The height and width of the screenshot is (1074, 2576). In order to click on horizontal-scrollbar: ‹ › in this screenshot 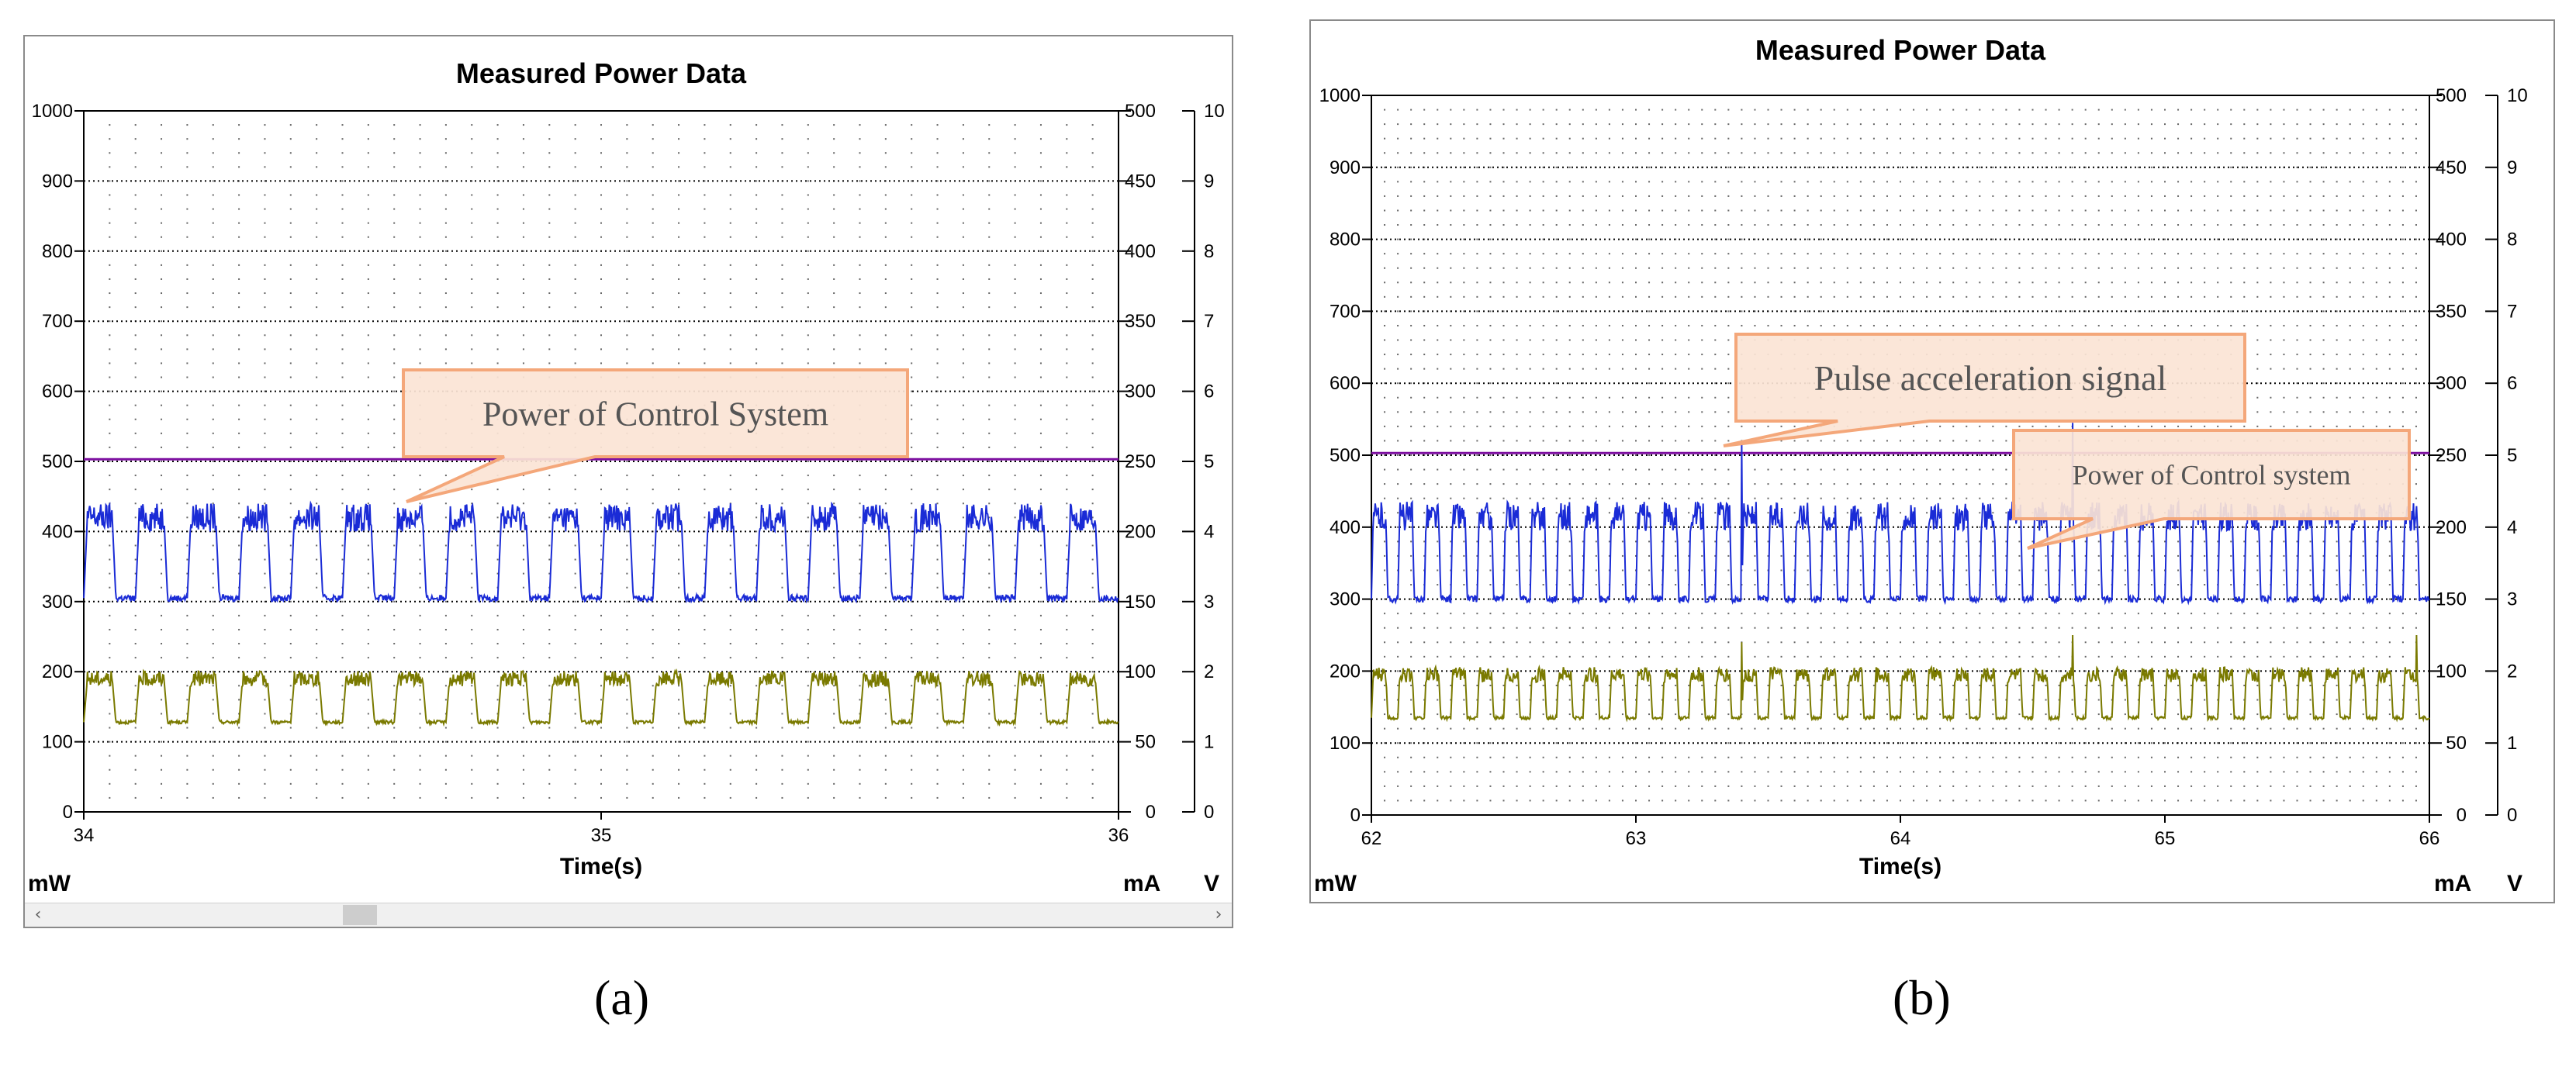, I will do `click(628, 915)`.